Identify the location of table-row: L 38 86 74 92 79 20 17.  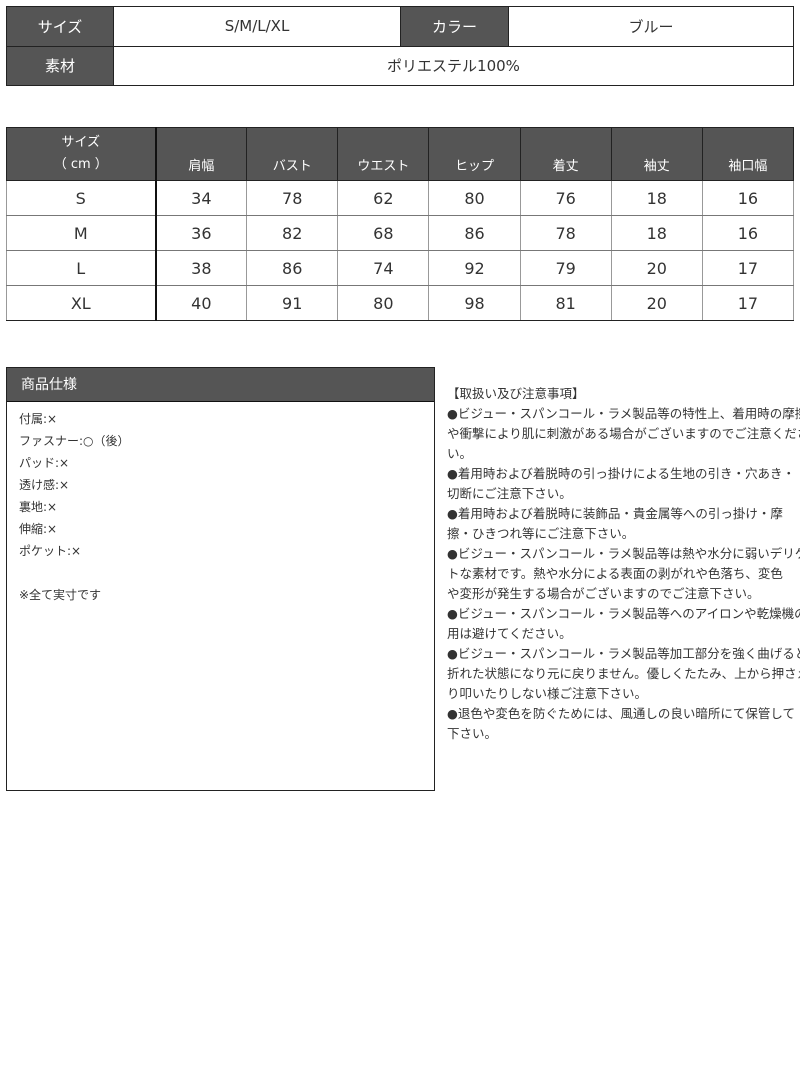
(400, 268).